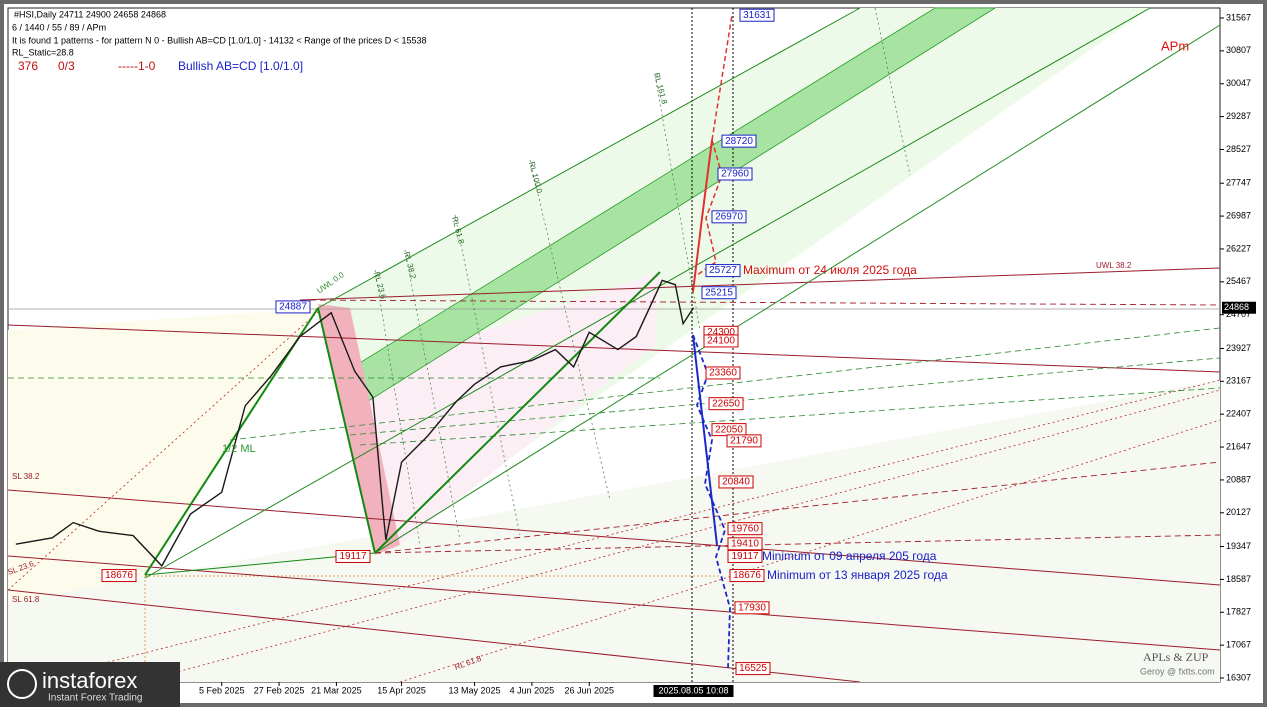 The image size is (1267, 707). Describe the element at coordinates (1176, 657) in the screenshot. I see `signature: APLs & ZUP` at that location.